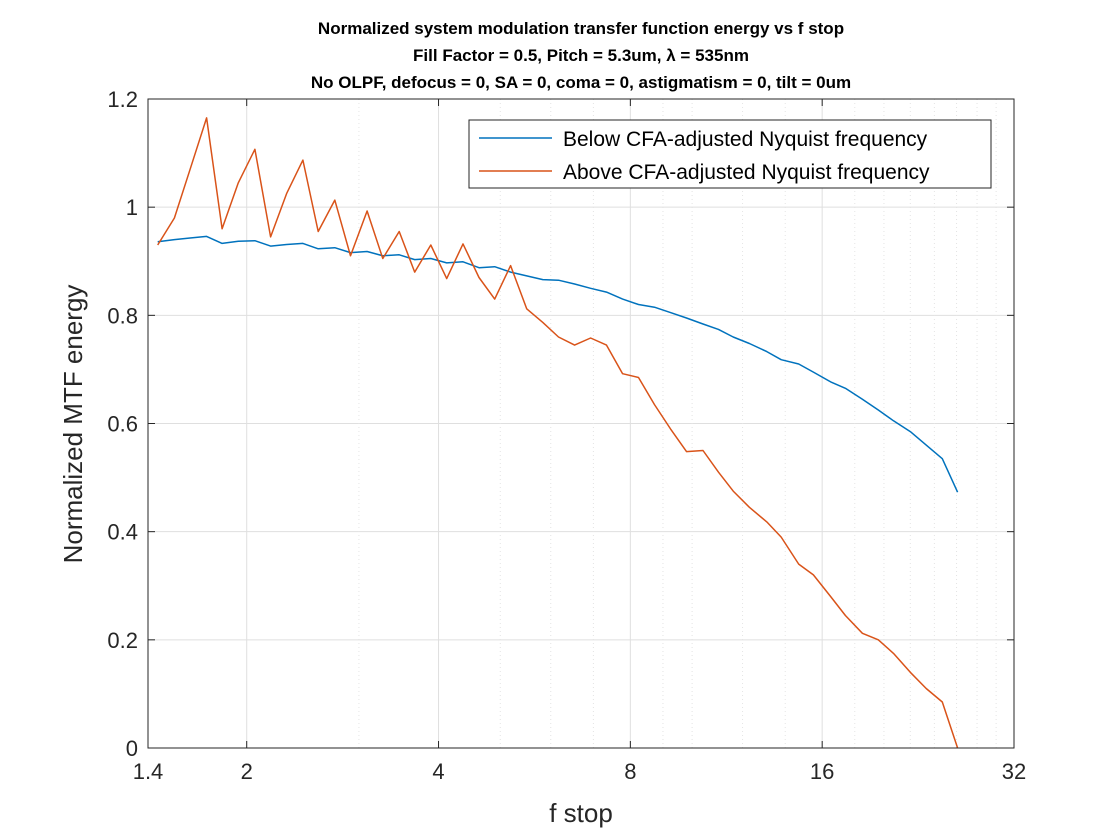 This screenshot has width=1120, height=840. What do you see at coordinates (247, 771) in the screenshot?
I see `x-tick-label: 2` at bounding box center [247, 771].